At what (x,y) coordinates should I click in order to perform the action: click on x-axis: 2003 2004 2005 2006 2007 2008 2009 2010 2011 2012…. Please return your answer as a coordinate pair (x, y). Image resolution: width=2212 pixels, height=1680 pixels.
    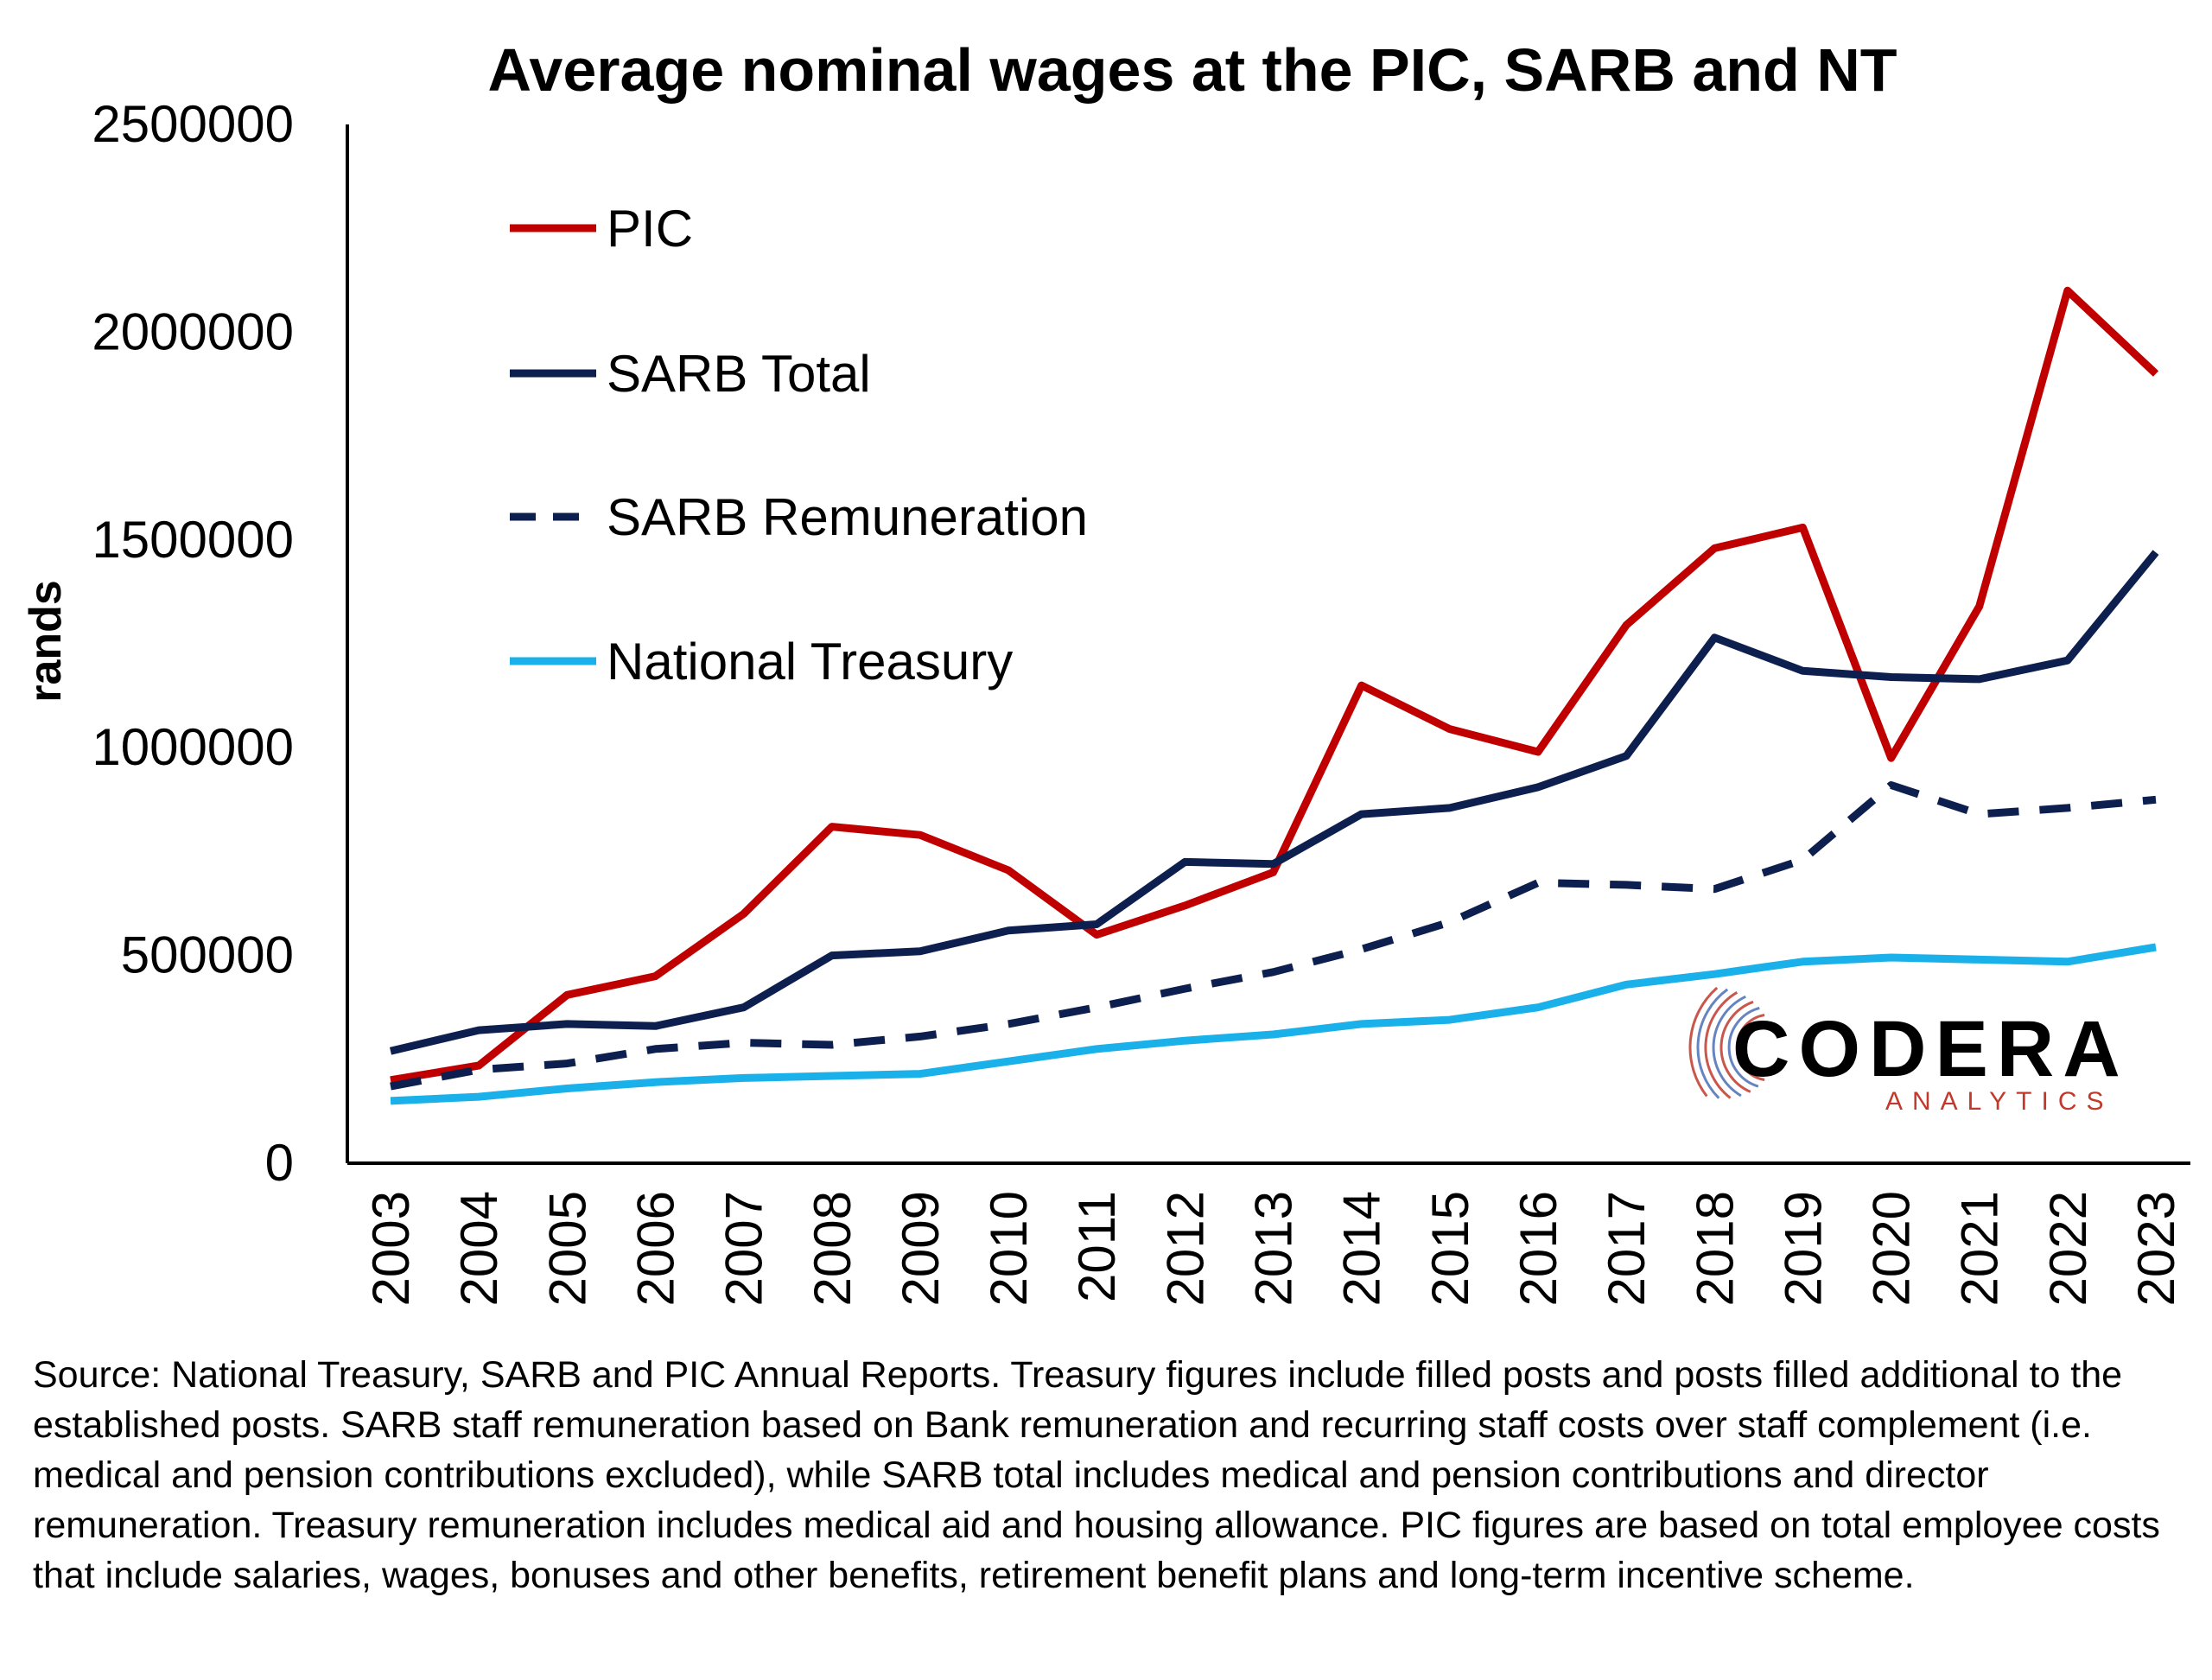
    Looking at the image, I should click on (1268, 1233).